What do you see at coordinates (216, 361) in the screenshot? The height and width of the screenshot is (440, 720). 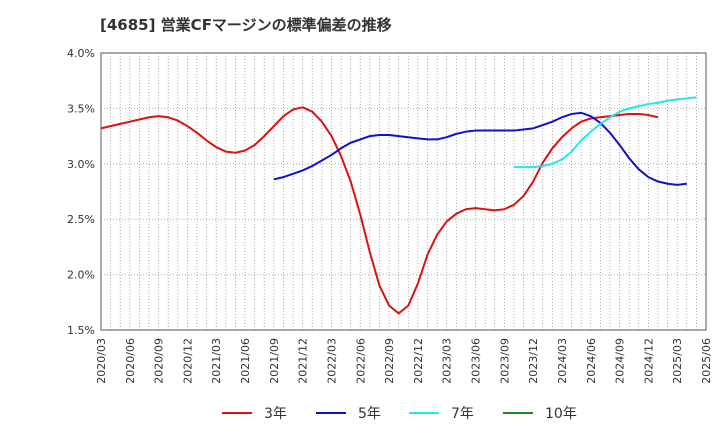 I see `x-tick-label: 2021/03` at bounding box center [216, 361].